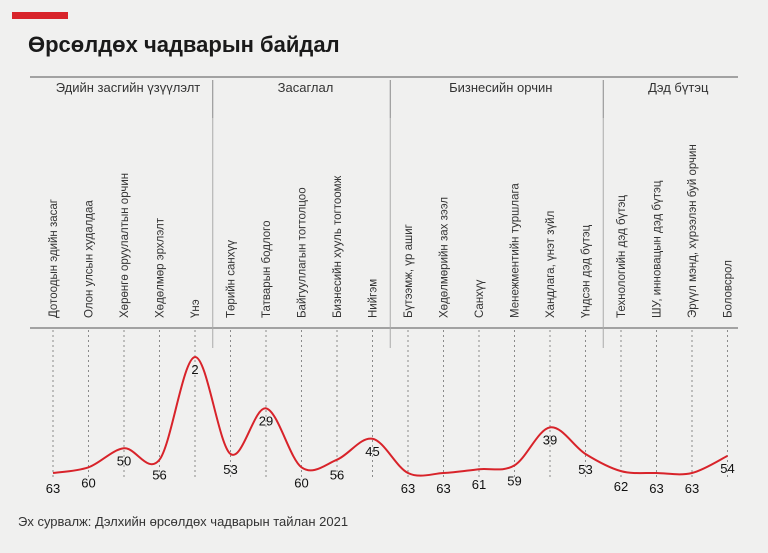 Image resolution: width=768 pixels, height=553 pixels. I want to click on category-label: Боловсрол, so click(729, 289).